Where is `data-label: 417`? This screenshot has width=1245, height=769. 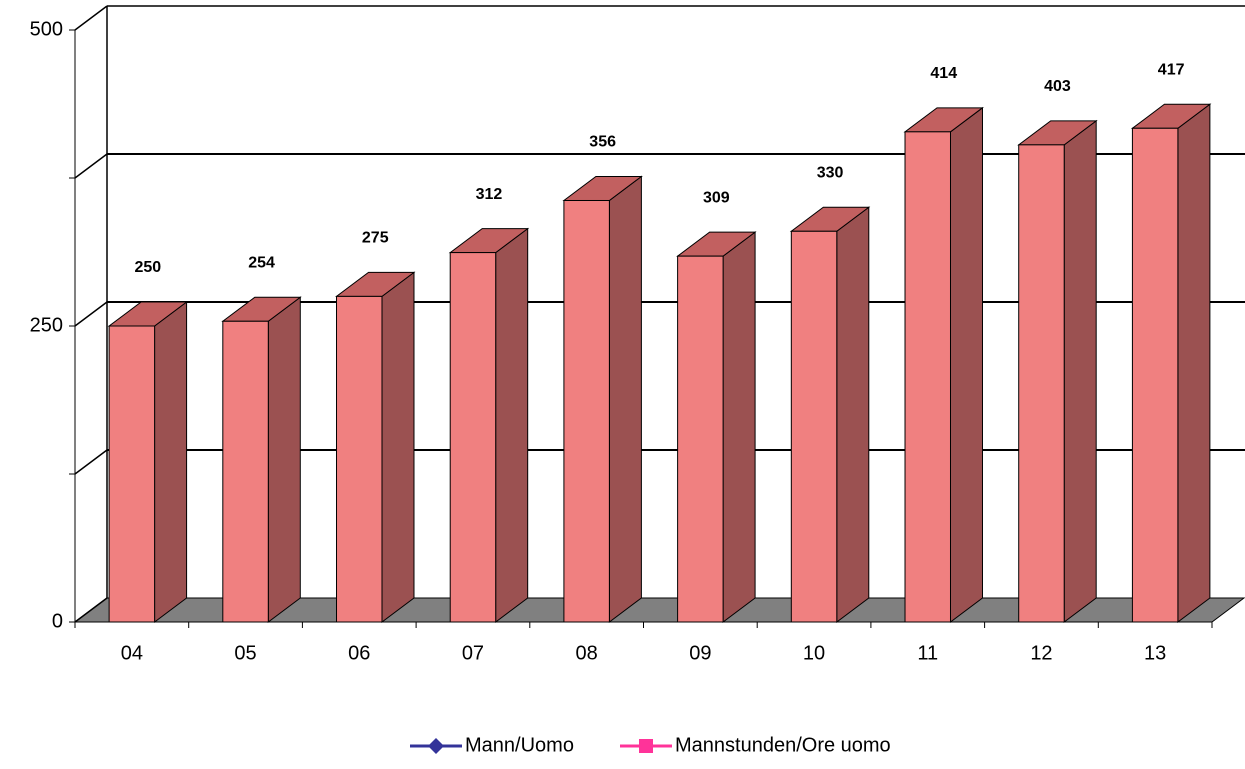
data-label: 417 is located at coordinates (1171, 69).